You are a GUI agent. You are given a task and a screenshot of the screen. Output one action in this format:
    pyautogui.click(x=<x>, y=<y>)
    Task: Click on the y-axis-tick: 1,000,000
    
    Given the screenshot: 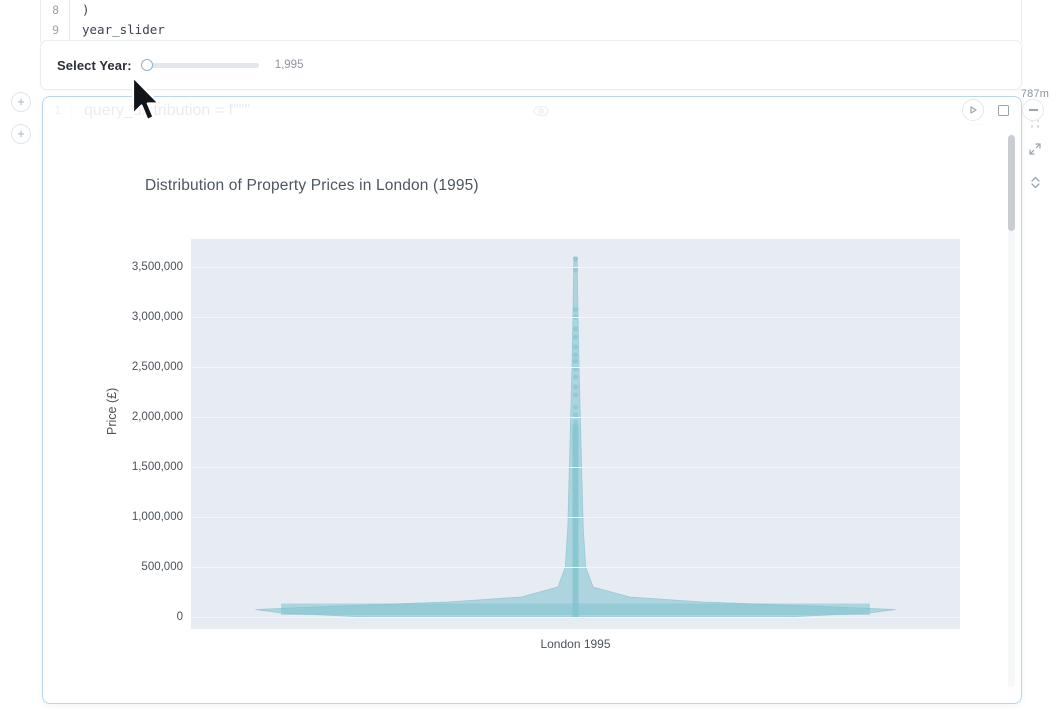 What is the action you would take?
    pyautogui.click(x=157, y=517)
    